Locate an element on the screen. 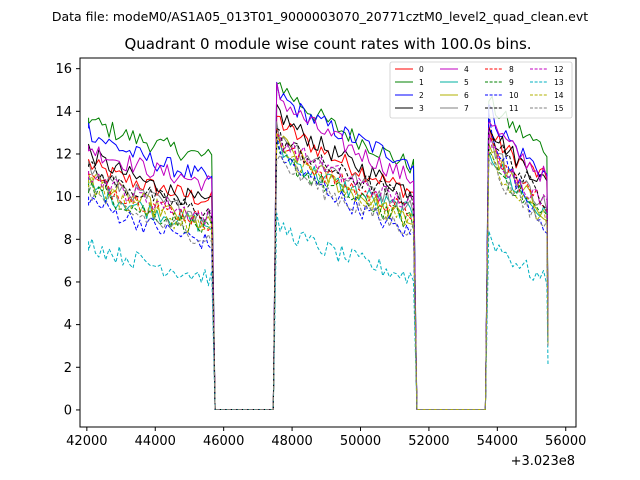 This screenshot has height=480, width=640. y-tick-label: 10 is located at coordinates (63, 197).